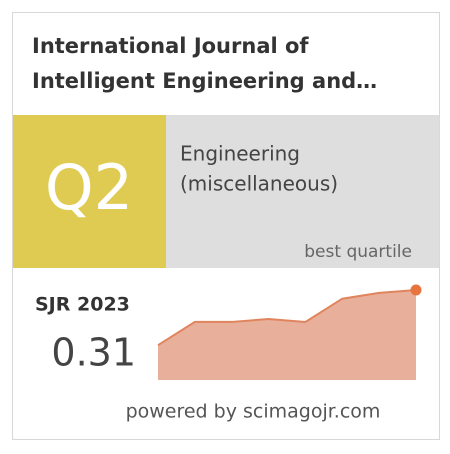  Describe the element at coordinates (259, 184) in the screenshot. I see `category: (miscellaneous)` at that location.